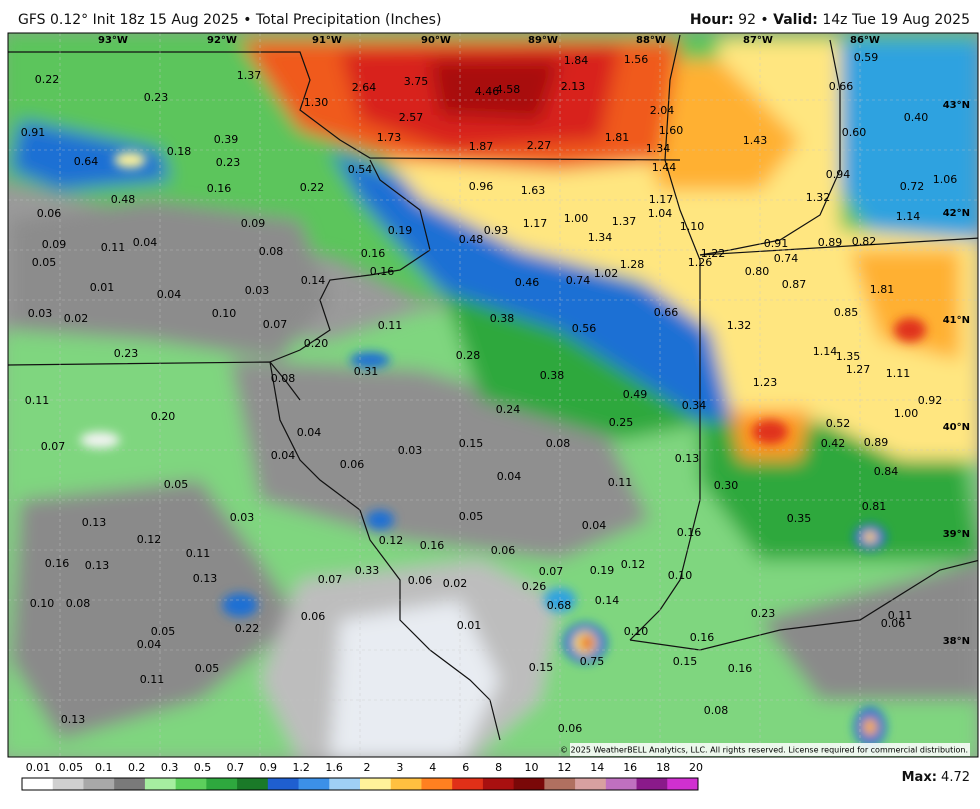 The width and height of the screenshot is (980, 809). Describe the element at coordinates (236, 767) in the screenshot. I see `scale-label: 0.7` at that location.